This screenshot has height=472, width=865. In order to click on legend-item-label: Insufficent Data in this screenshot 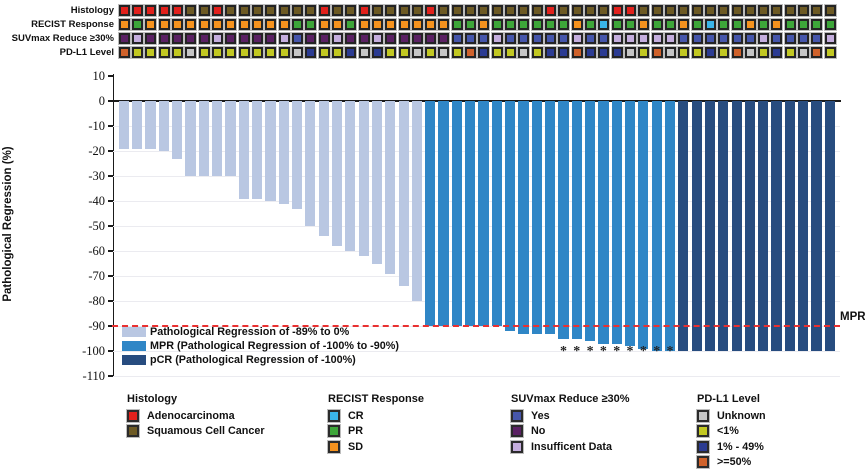, I will do `click(571, 446)`.